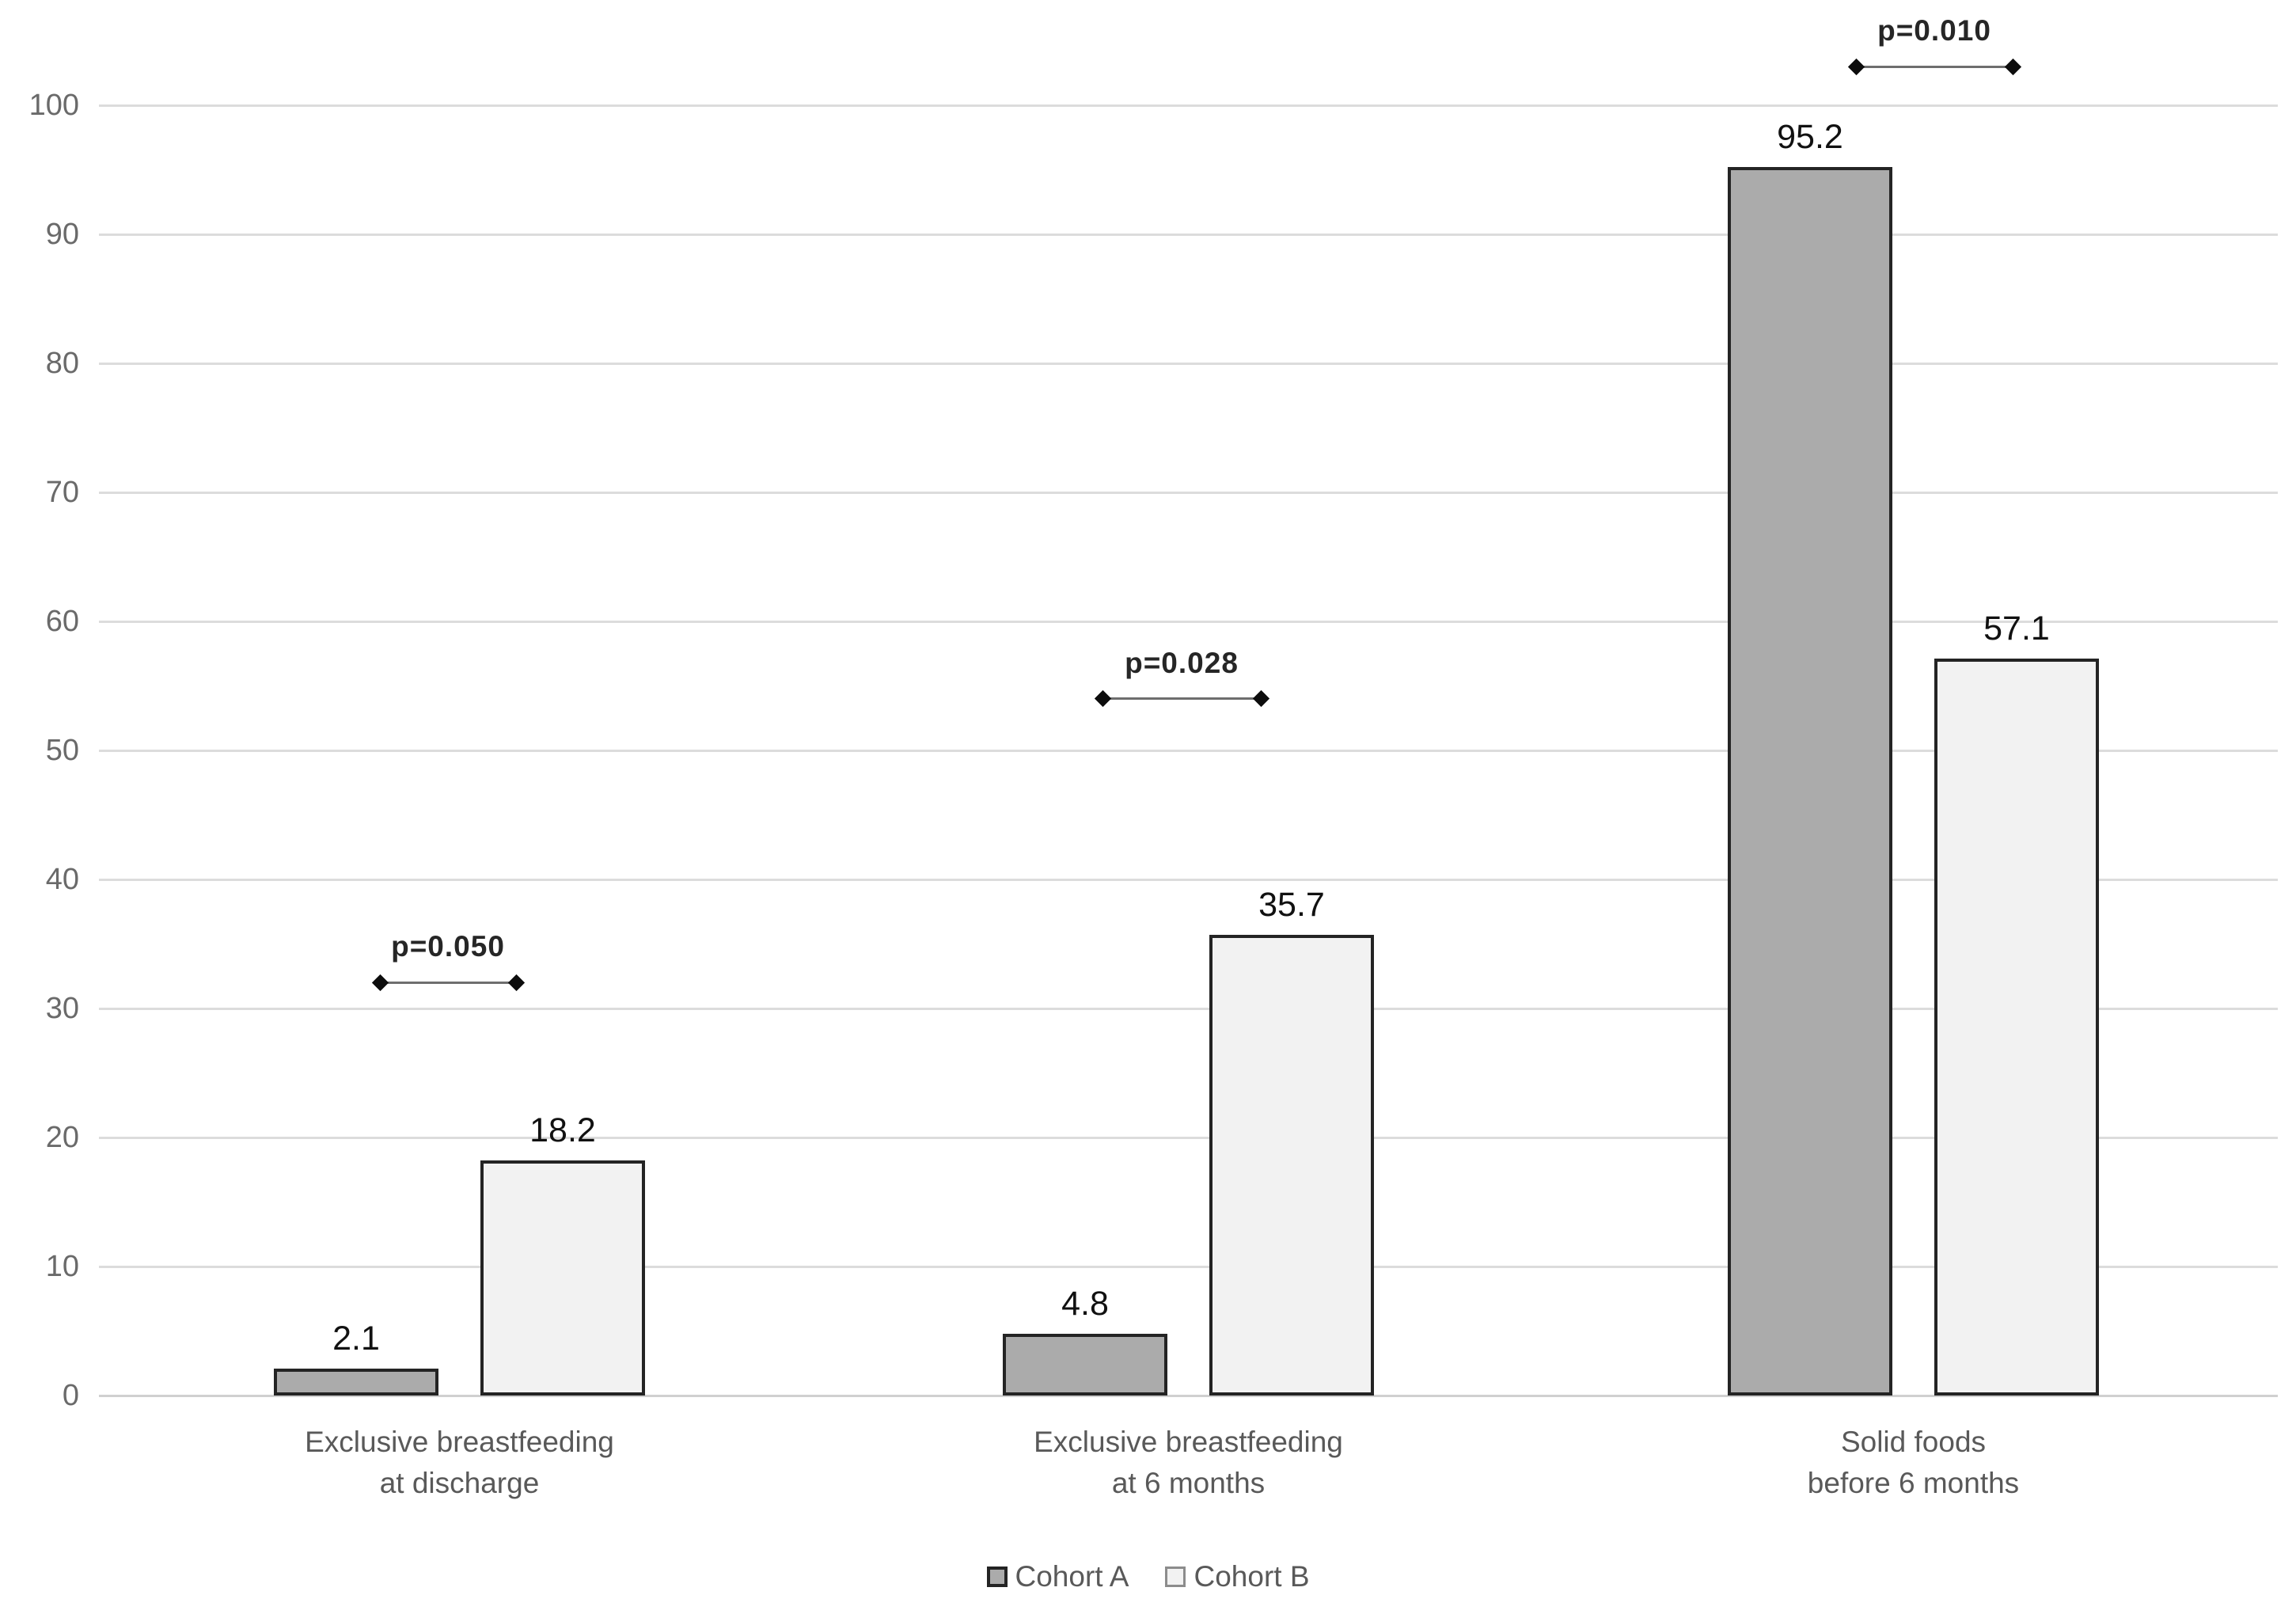 Image resolution: width=2296 pixels, height=1614 pixels. I want to click on bar-value-label: 2.1, so click(356, 1338).